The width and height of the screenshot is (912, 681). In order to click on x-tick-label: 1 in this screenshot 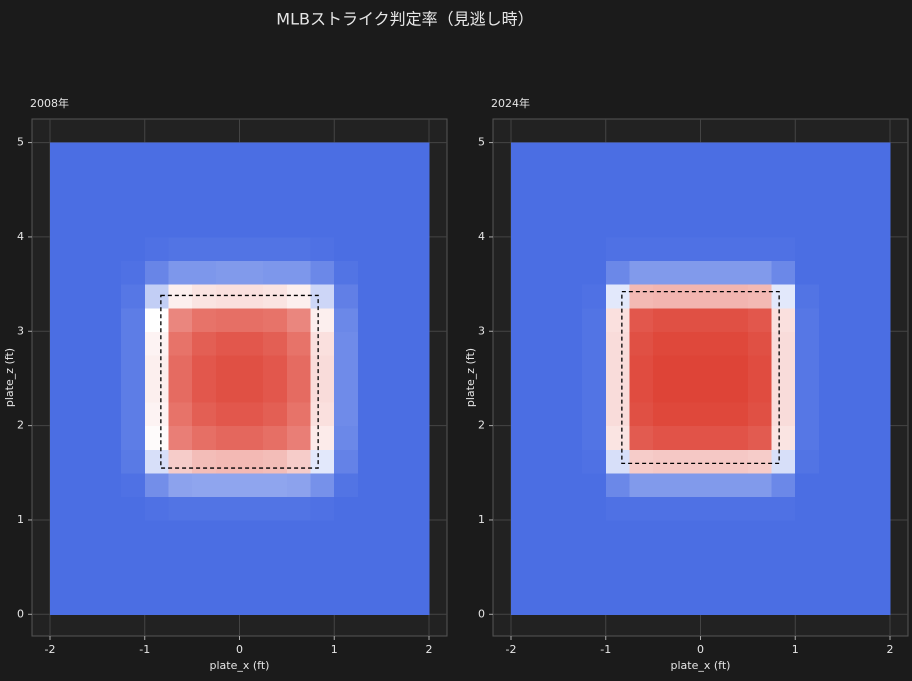, I will do `click(334, 649)`.